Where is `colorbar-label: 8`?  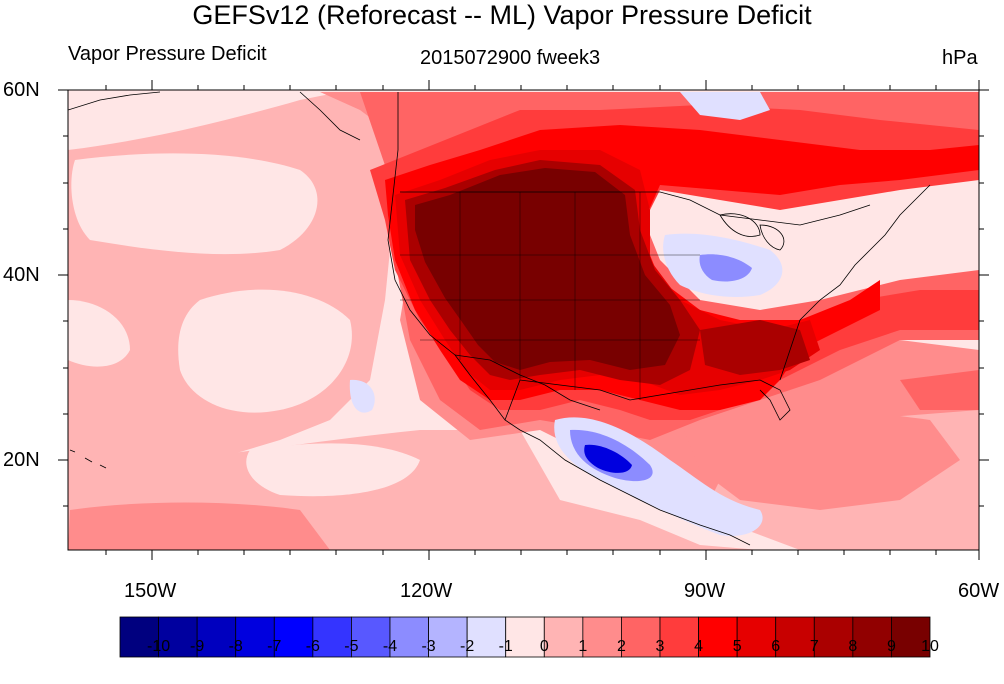 colorbar-label: 8 is located at coordinates (853, 646).